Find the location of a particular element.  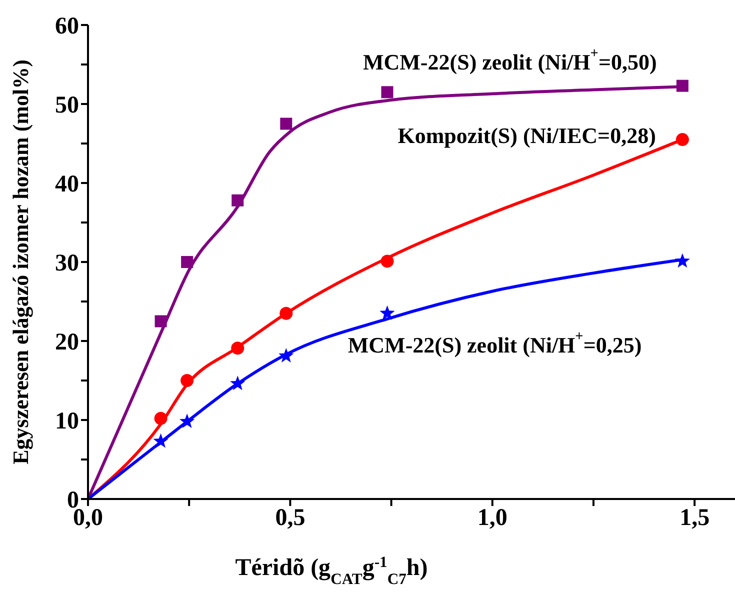

y-tick-label: 10 is located at coordinates (67, 421).